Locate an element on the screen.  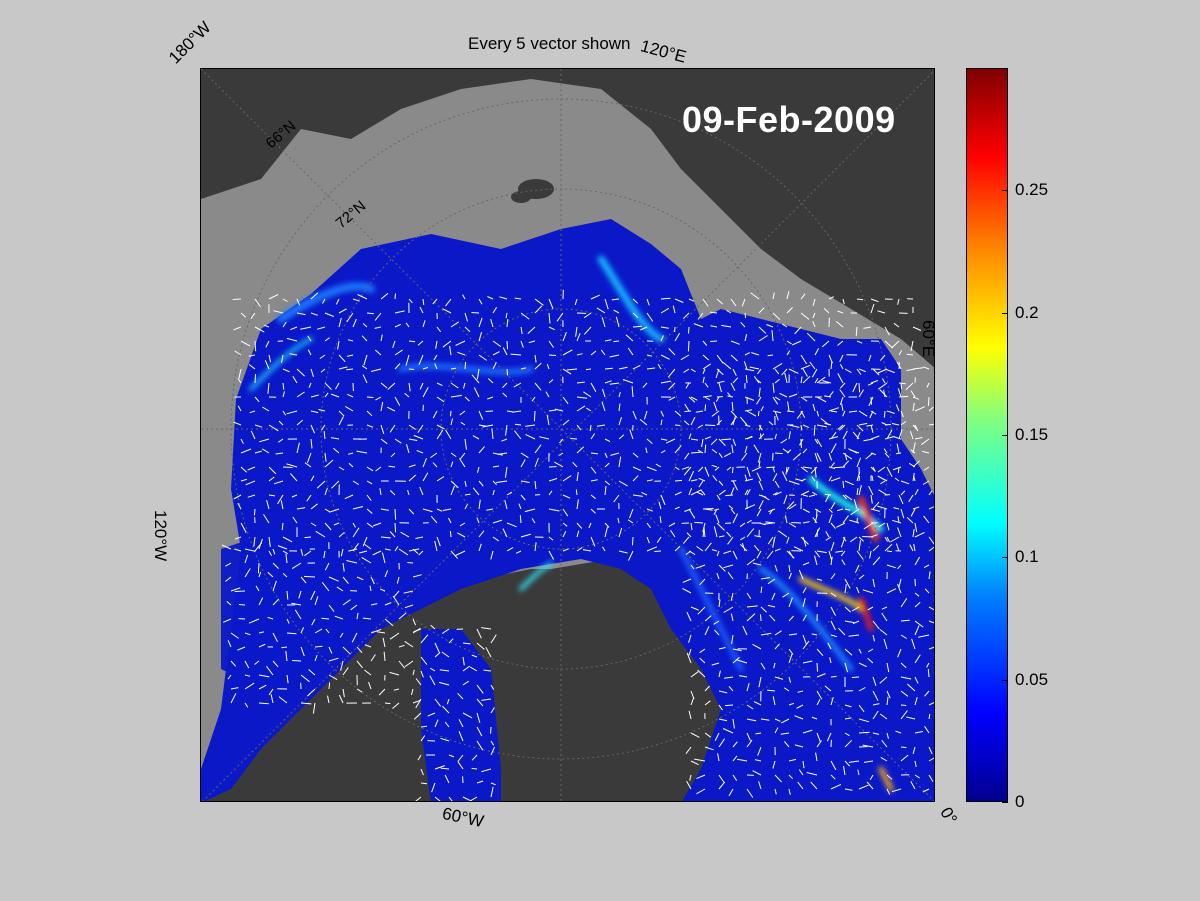
colorbar-tick-label: 0.2 is located at coordinates (1027, 312).